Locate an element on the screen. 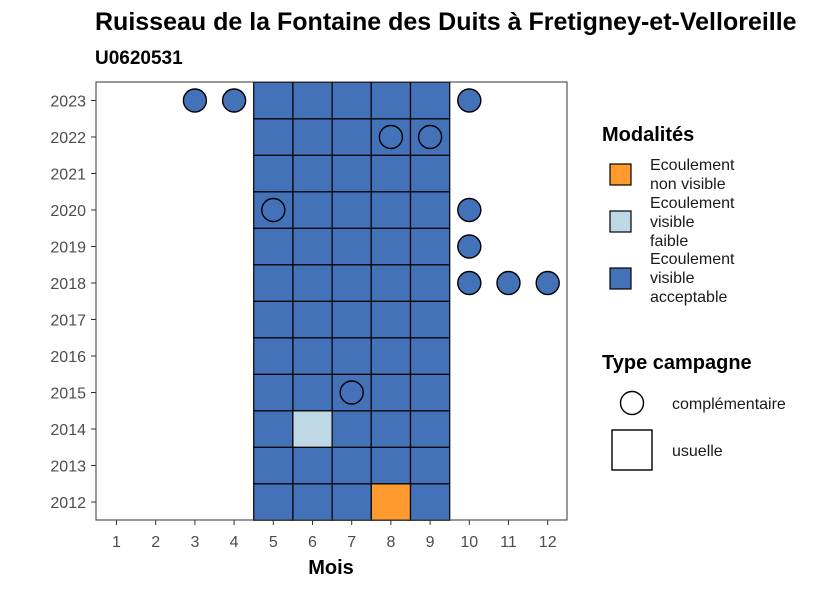 This screenshot has width=826, height=590. x-axis: 1 2 3 4 5 6 7 8 9 10 11 12 is located at coordinates (334, 535).